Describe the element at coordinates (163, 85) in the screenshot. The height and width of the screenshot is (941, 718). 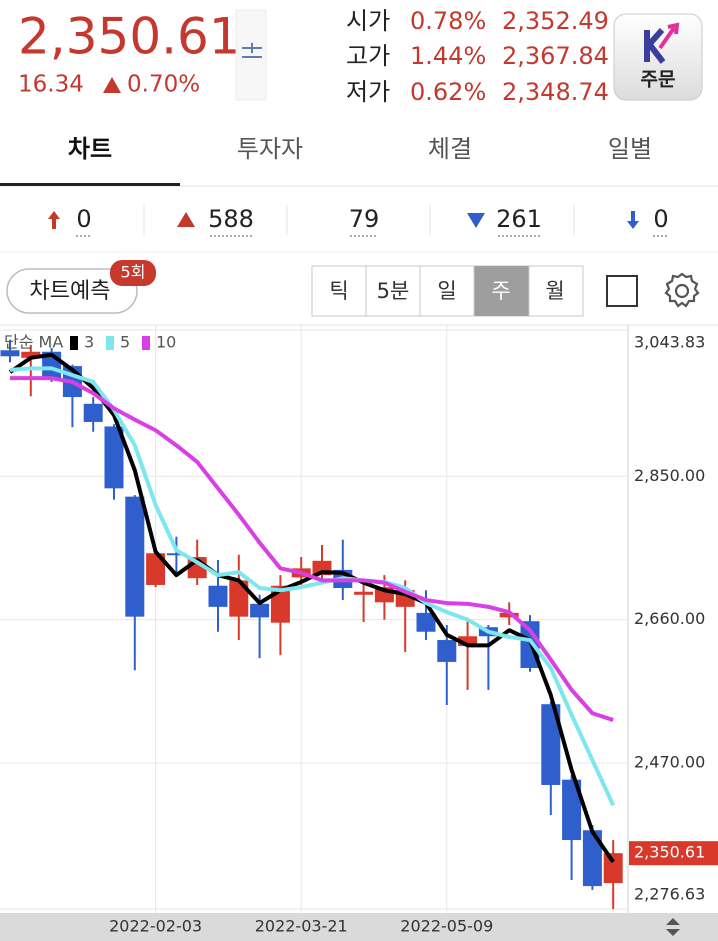
I see `change-percent: 0.70%` at that location.